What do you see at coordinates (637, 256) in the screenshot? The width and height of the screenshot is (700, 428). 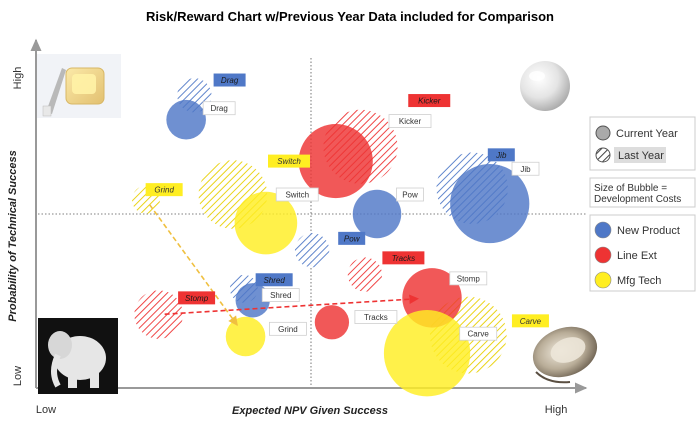 I see `legend-line-ext-label: Line Ext` at bounding box center [637, 256].